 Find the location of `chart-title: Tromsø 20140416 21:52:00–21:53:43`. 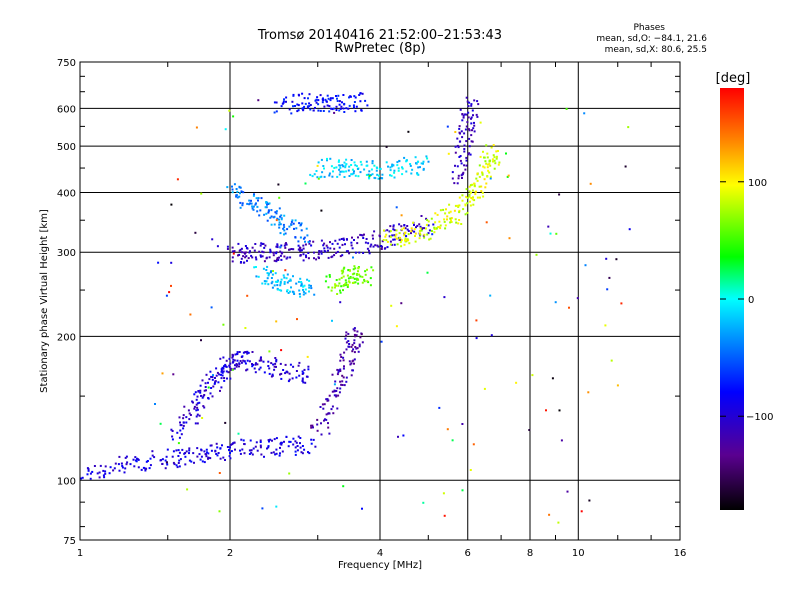

chart-title: Tromsø 20140416 21:52:00–21:53:43 is located at coordinates (380, 35).